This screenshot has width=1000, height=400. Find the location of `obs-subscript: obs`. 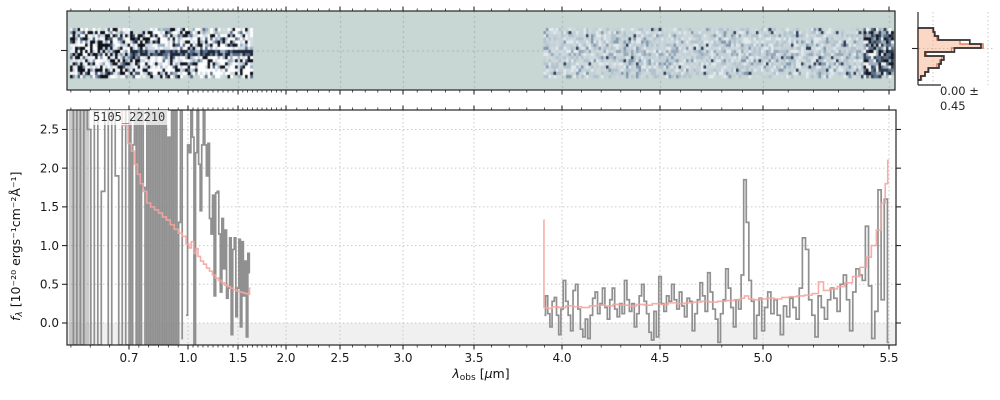

obs-subscript: obs is located at coordinates (467, 378).